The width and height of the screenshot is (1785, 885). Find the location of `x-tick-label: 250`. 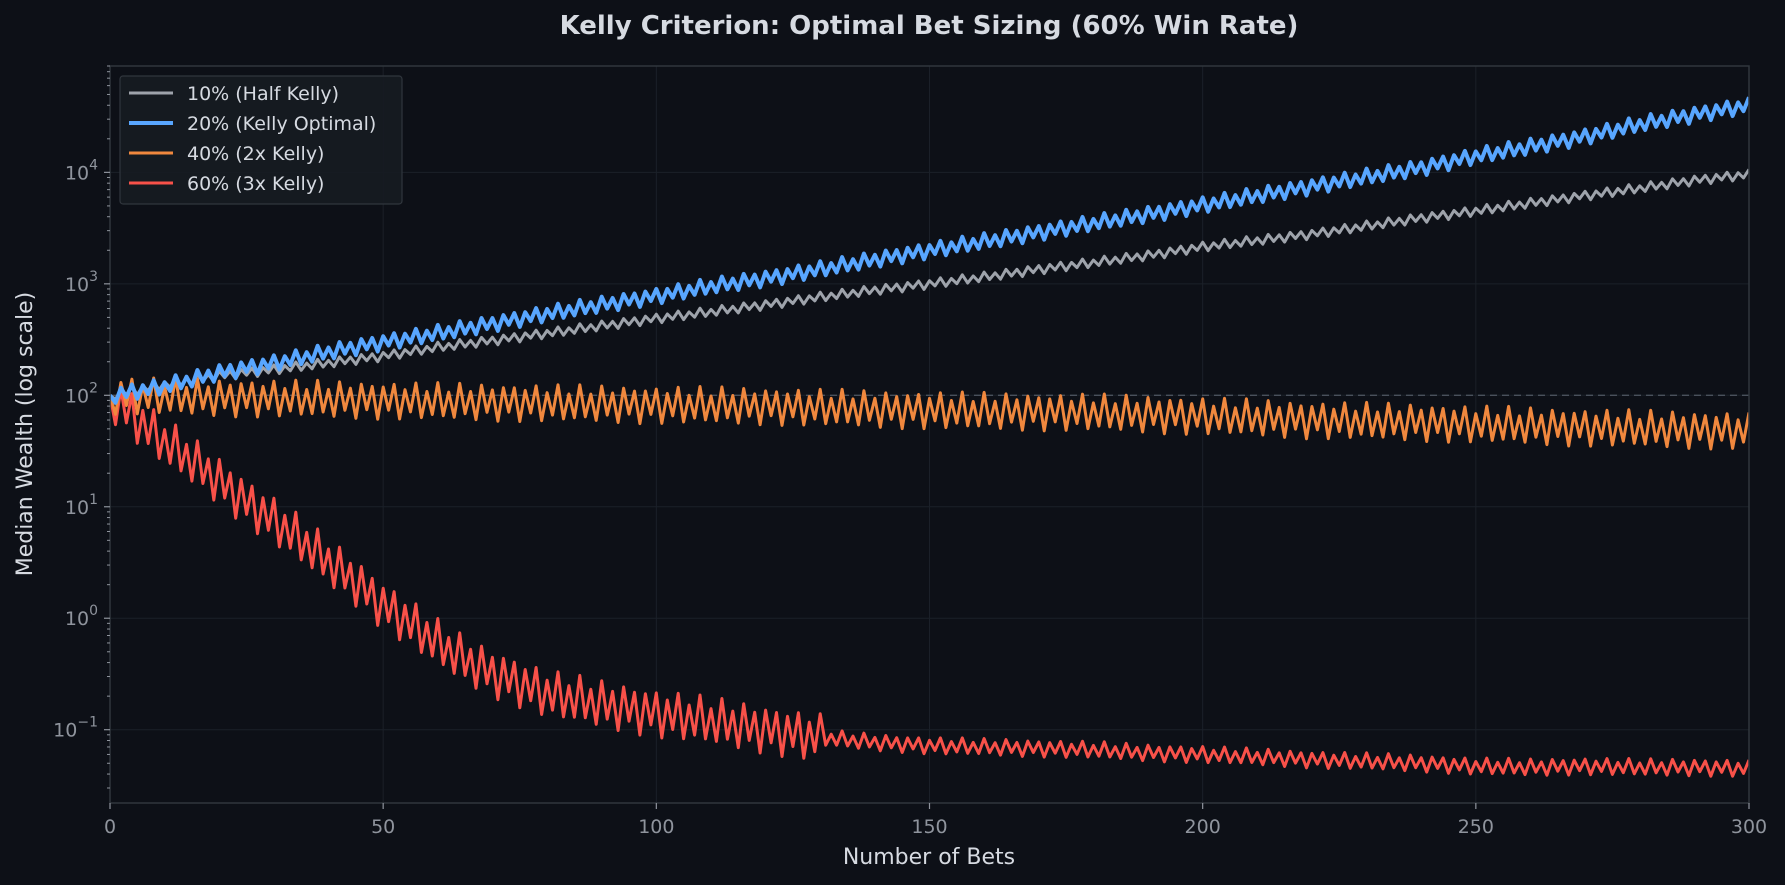

x-tick-label: 250 is located at coordinates (1476, 827).